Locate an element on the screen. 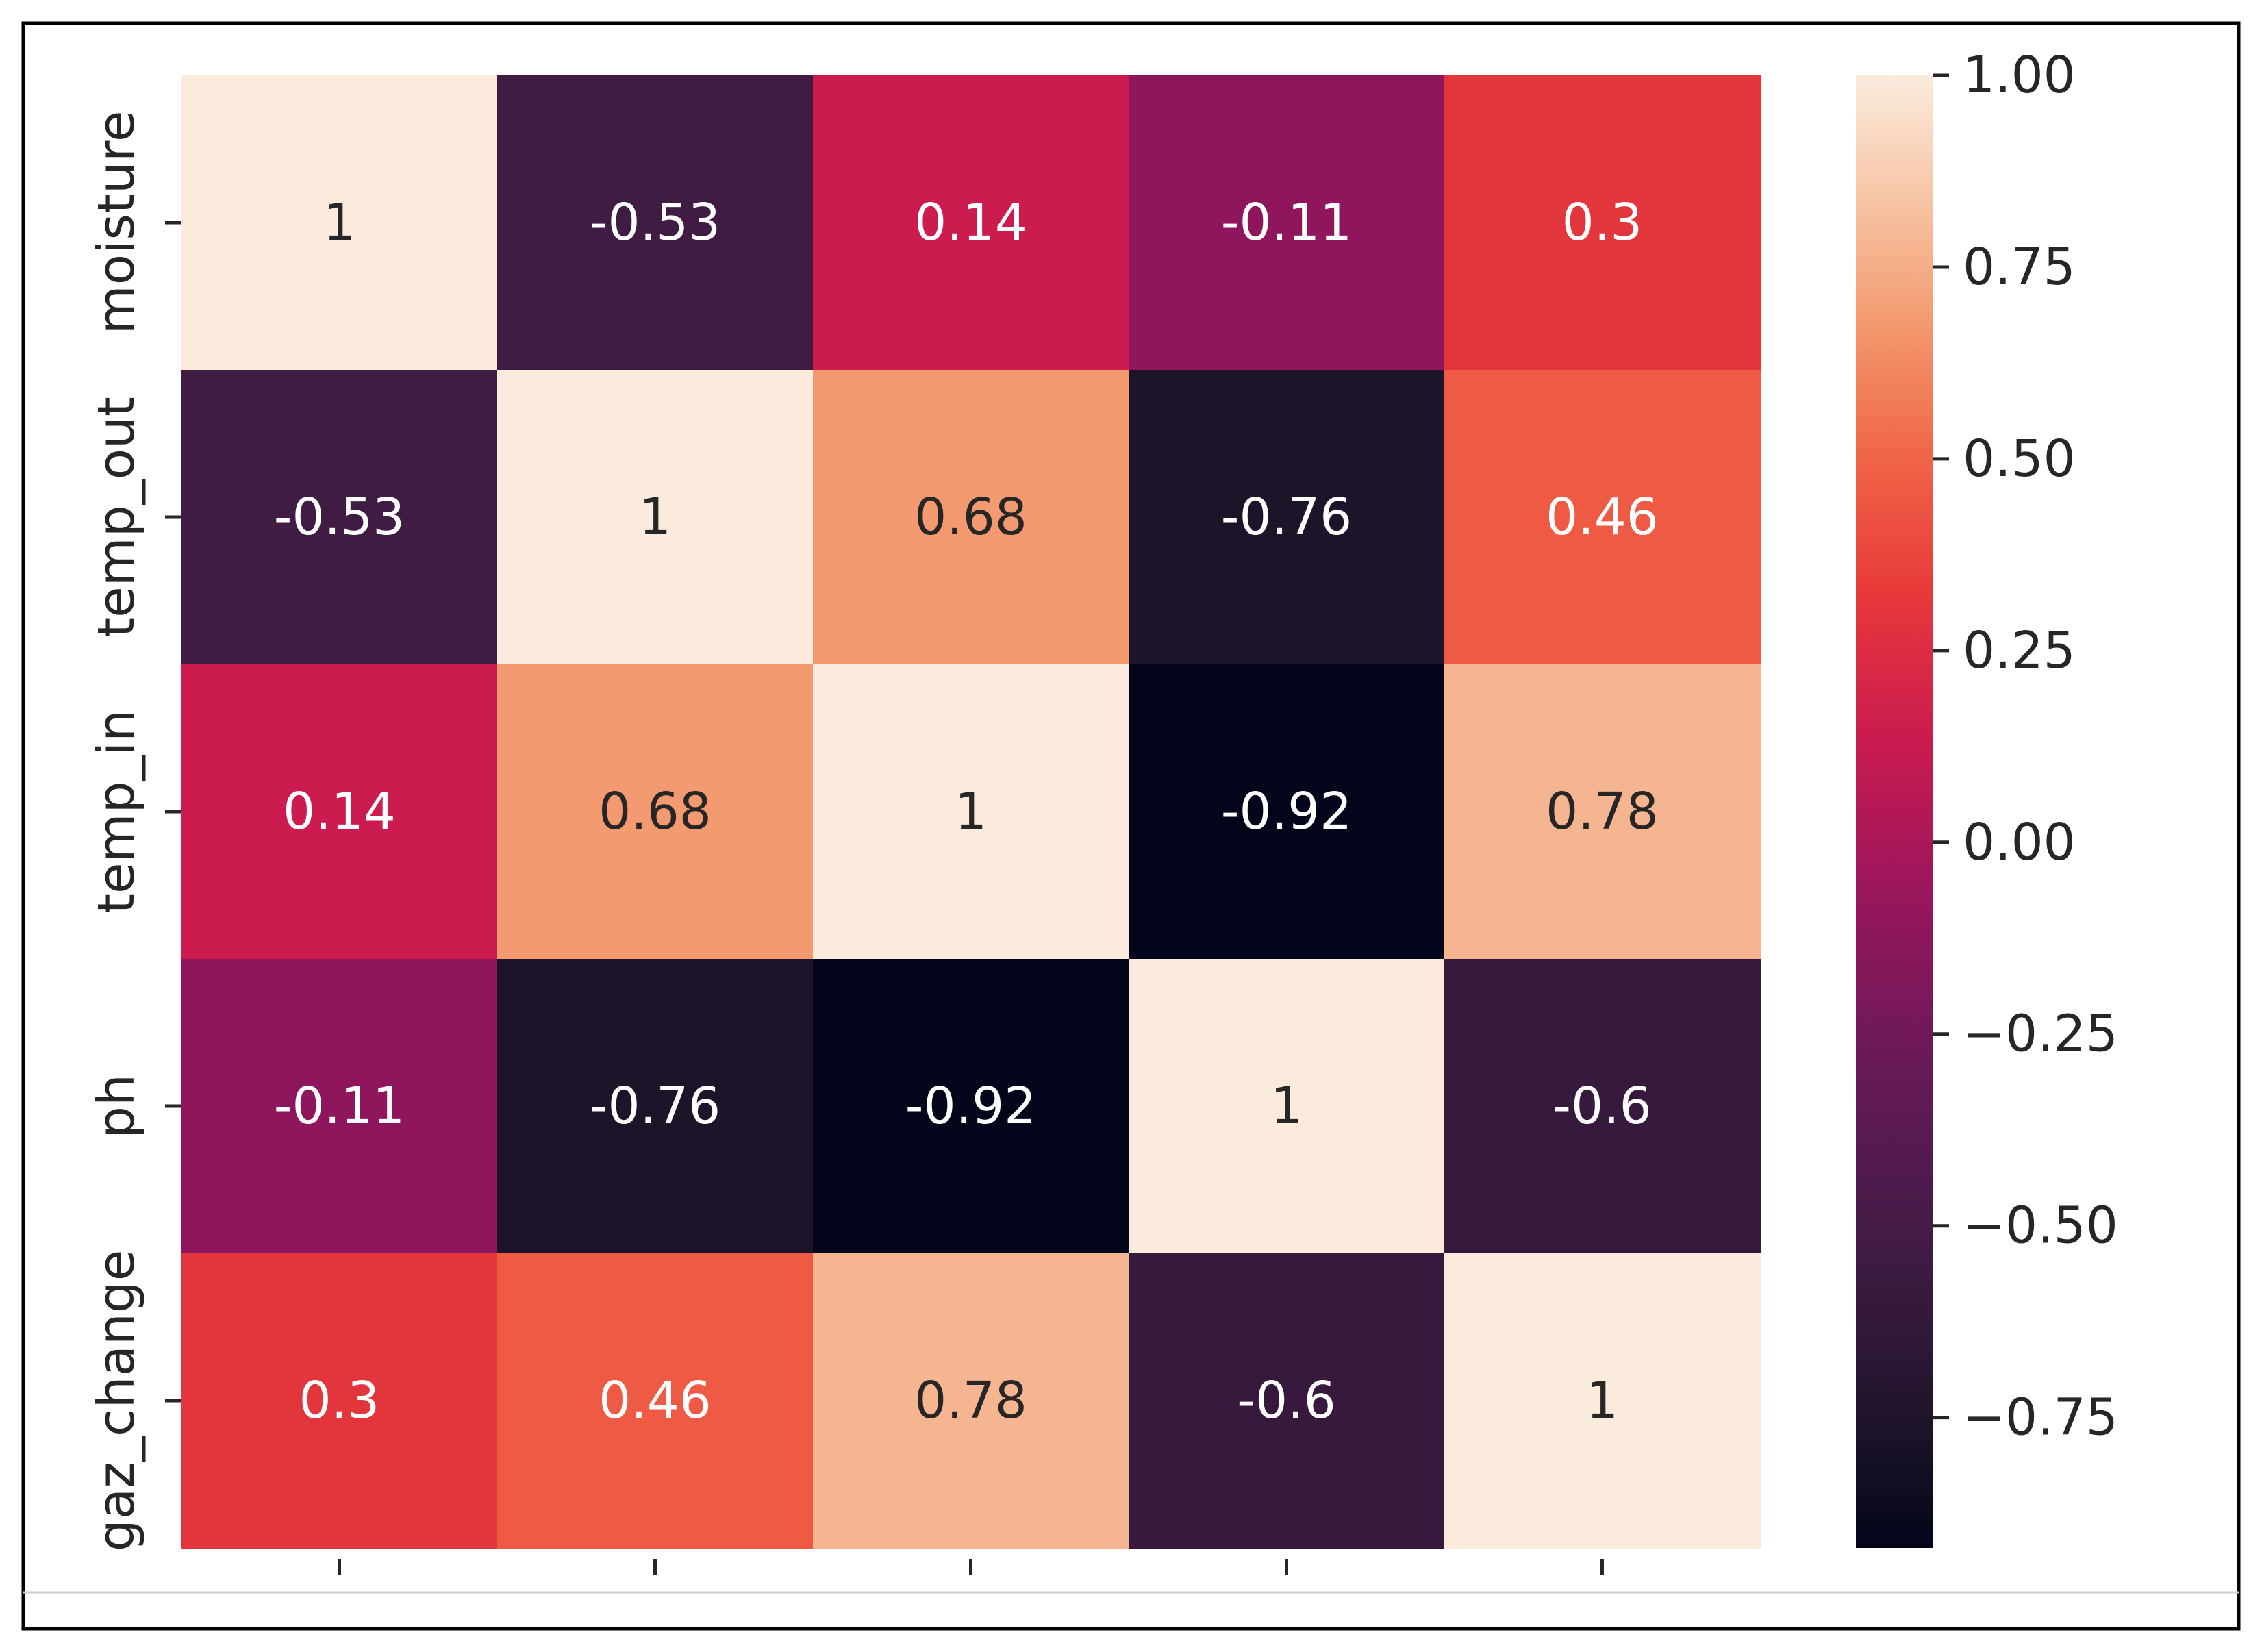 This screenshot has height=1652, width=2262. colorbar-tick-label: 0.25 is located at coordinates (2019, 650).